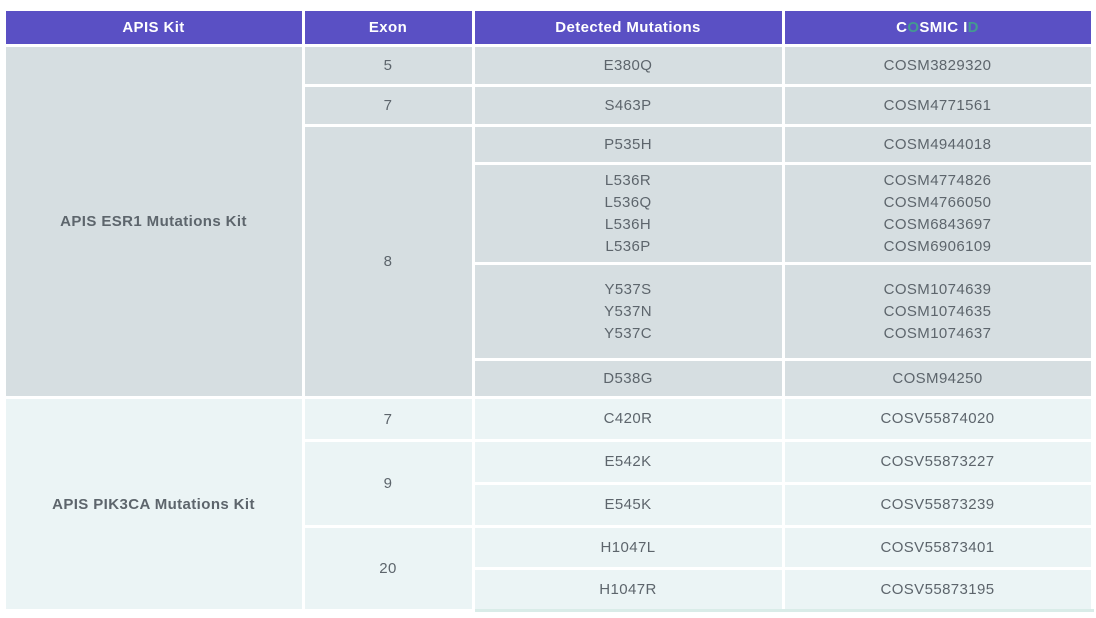 The height and width of the screenshot is (618, 1096). I want to click on table-row: D538G COSM94250, so click(549, 378).